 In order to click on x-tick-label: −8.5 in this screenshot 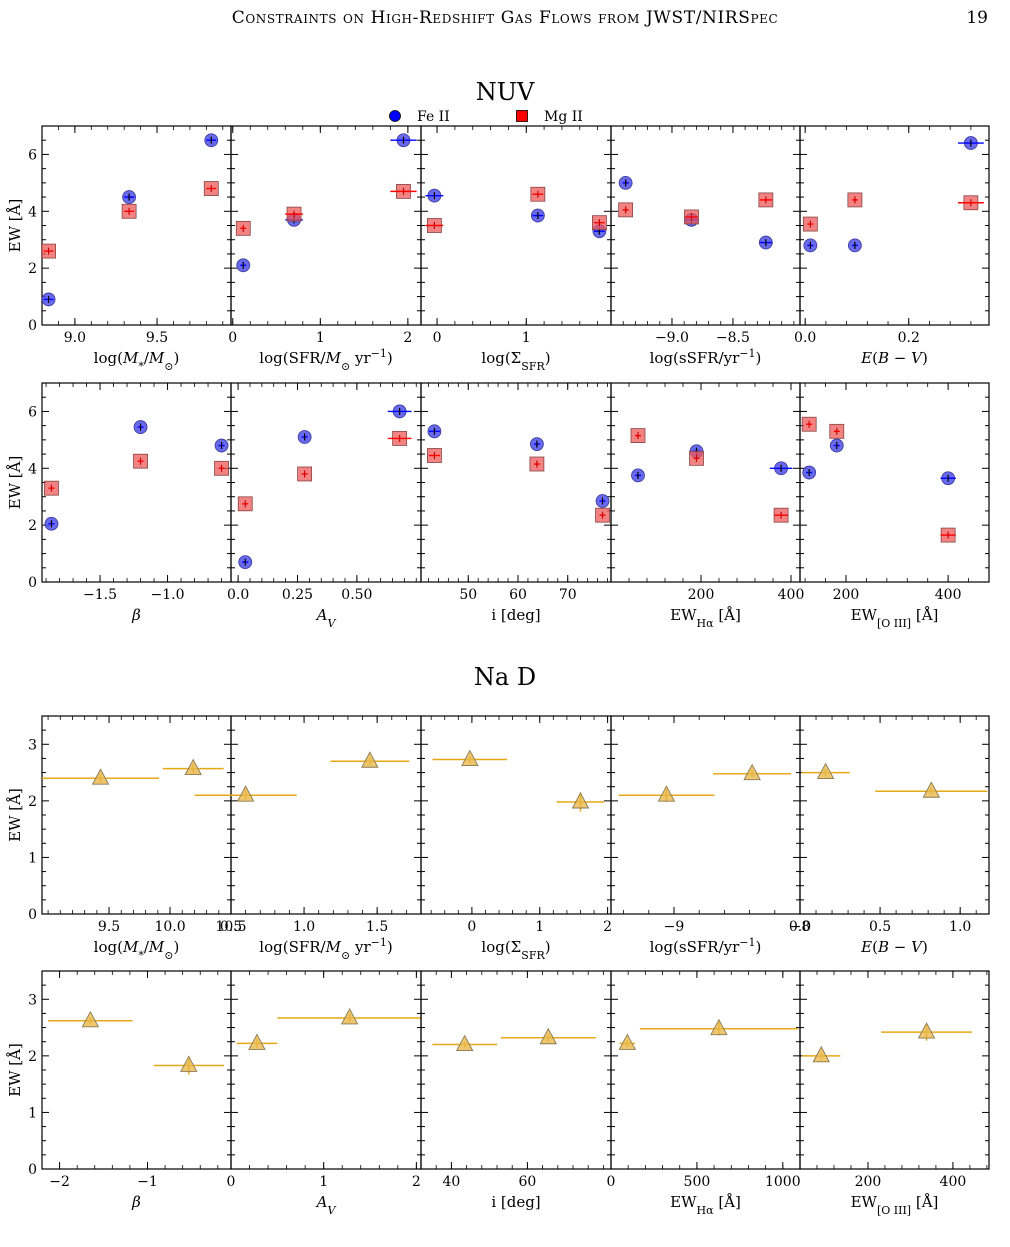, I will do `click(733, 338)`.